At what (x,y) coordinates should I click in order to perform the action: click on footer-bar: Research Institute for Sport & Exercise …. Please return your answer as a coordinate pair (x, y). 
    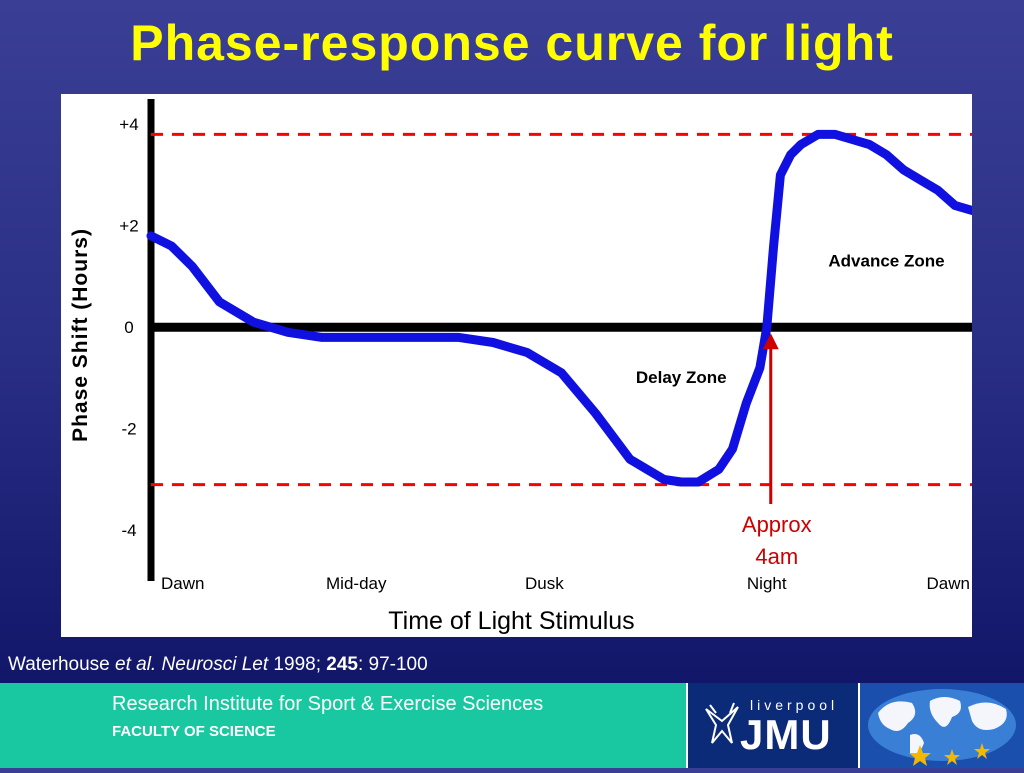
    Looking at the image, I should click on (512, 725).